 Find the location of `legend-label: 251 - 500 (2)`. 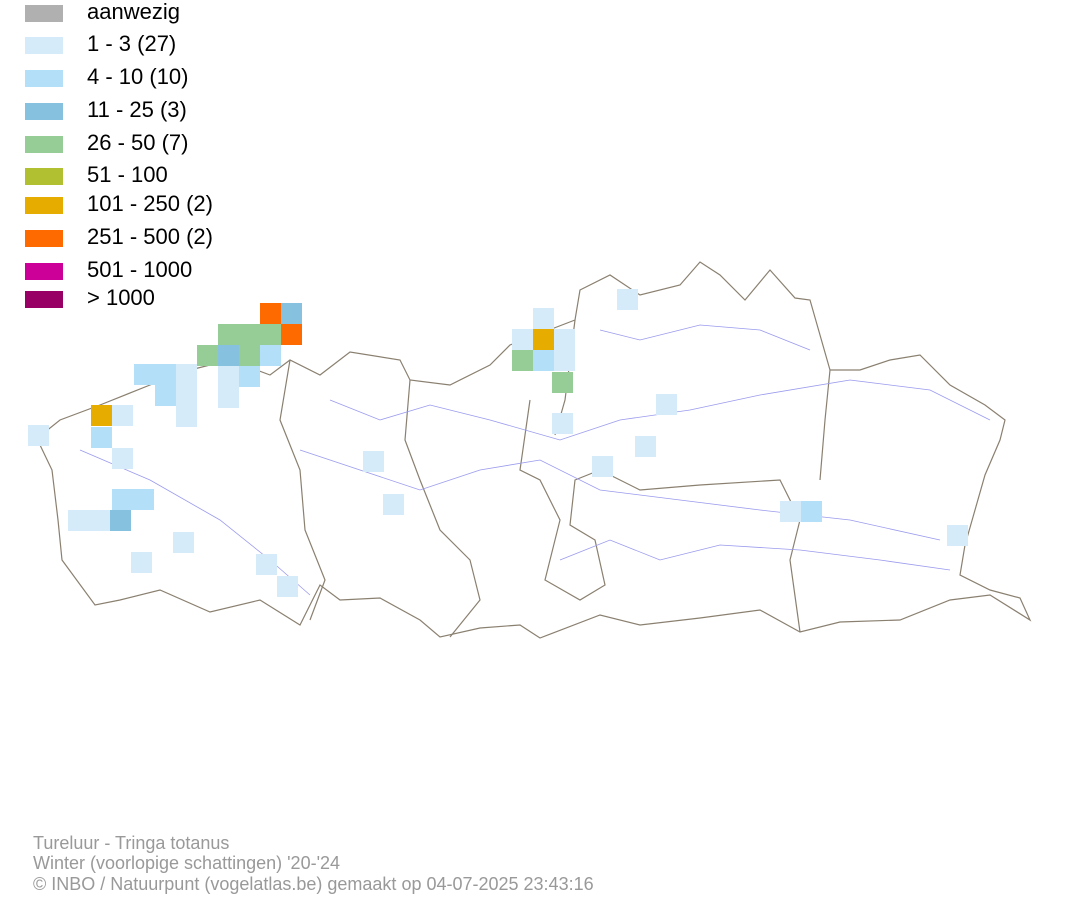

legend-label: 251 - 500 (2) is located at coordinates (150, 236).